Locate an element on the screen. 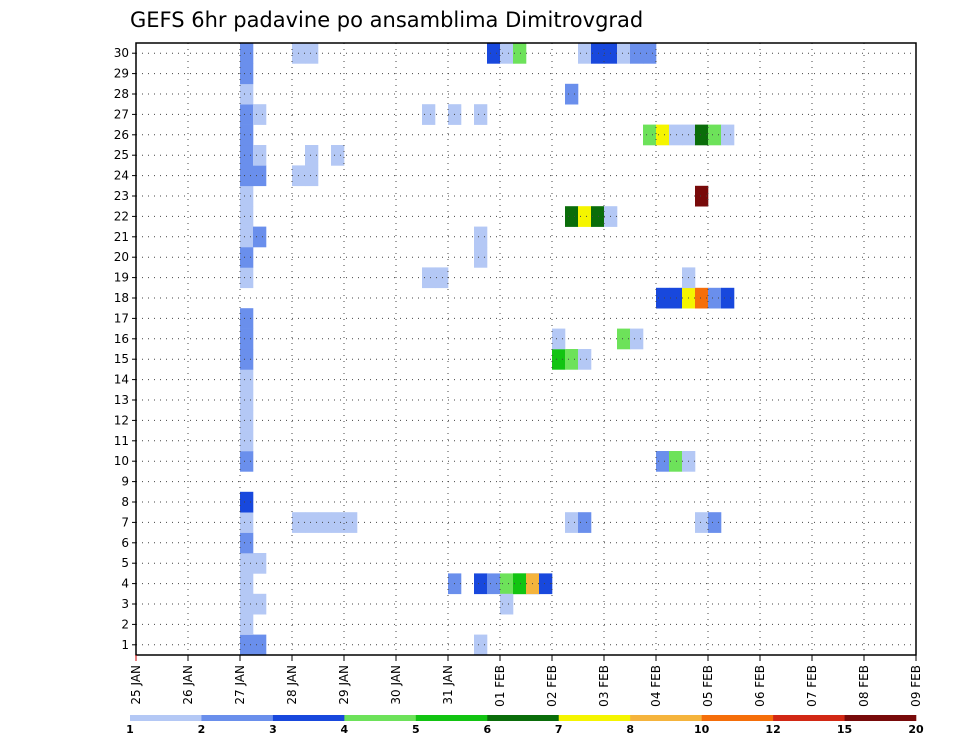  y-tick-label: 15 is located at coordinates (121, 359).